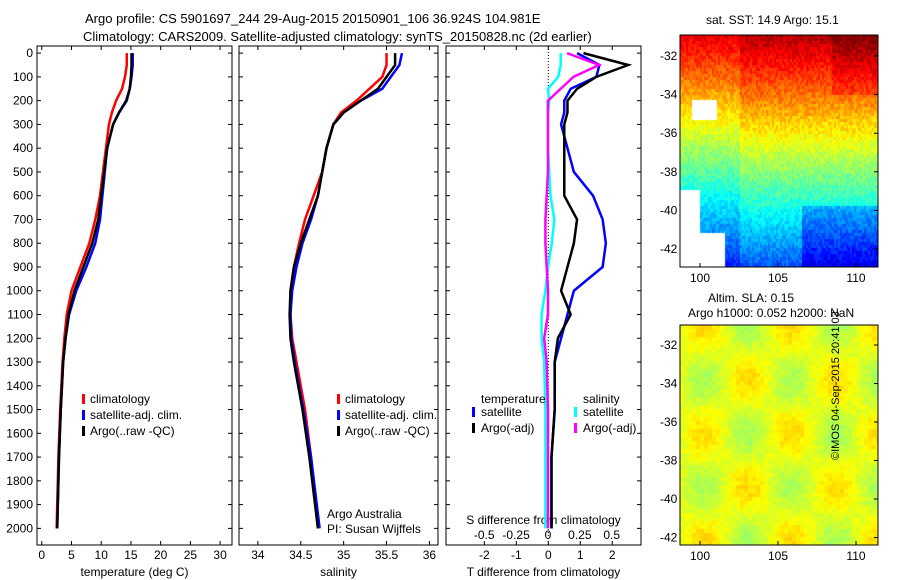 This screenshot has height=580, width=900. What do you see at coordinates (580, 555) in the screenshot?
I see `x-tick-label: 1` at bounding box center [580, 555].